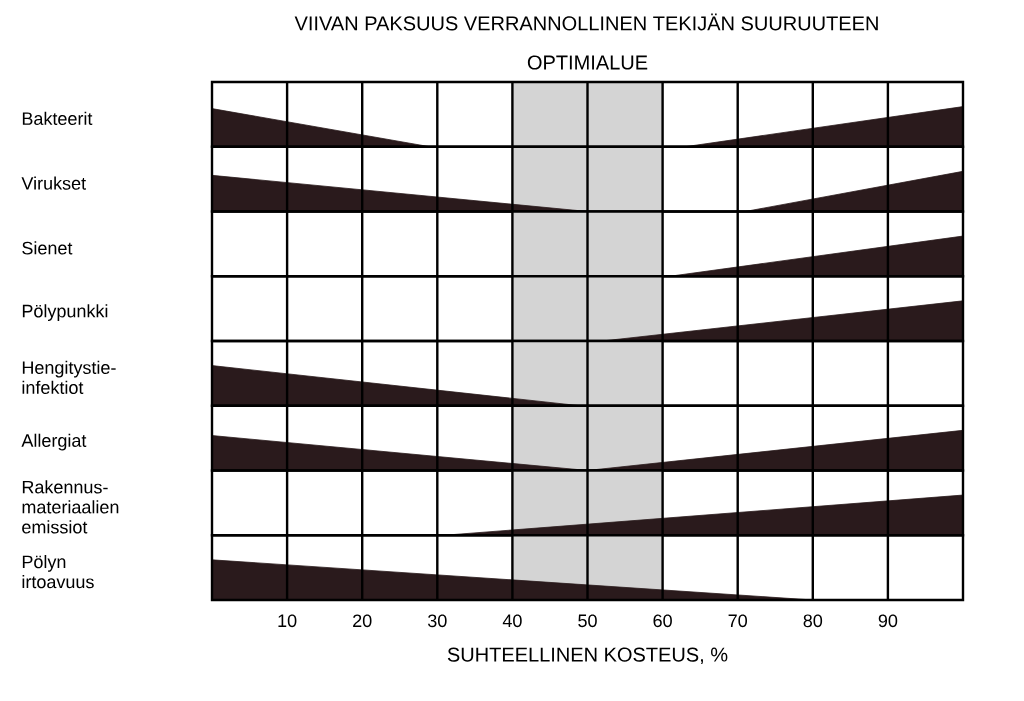  Describe the element at coordinates (813, 621) in the screenshot. I see `x-tick-label: 80` at that location.